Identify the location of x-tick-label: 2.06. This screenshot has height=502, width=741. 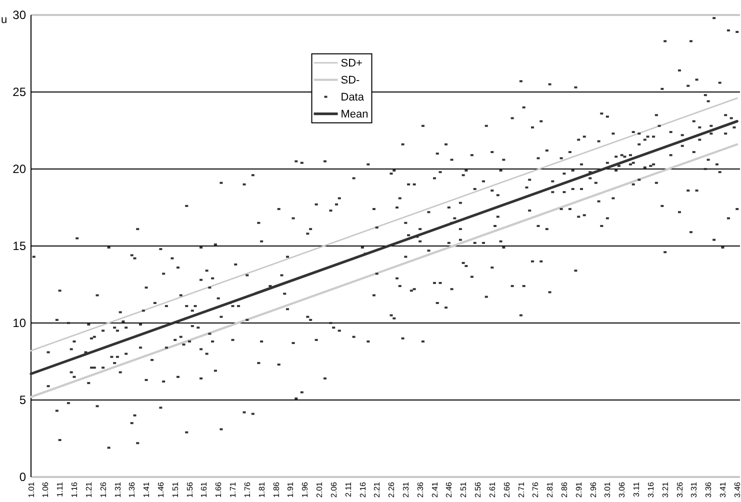
(333, 489).